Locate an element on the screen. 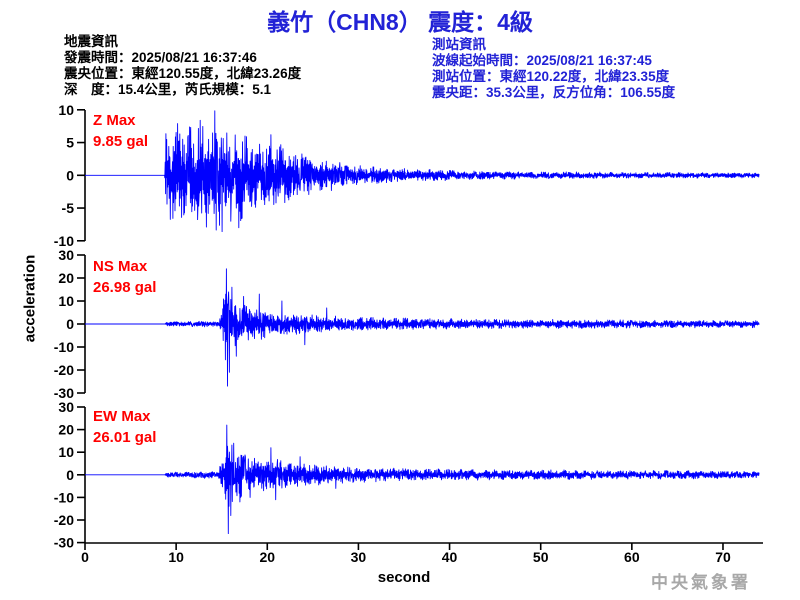  waveform-start-time: 波線起始時間：2025/08/21 16:37:45 is located at coordinates (542, 60).